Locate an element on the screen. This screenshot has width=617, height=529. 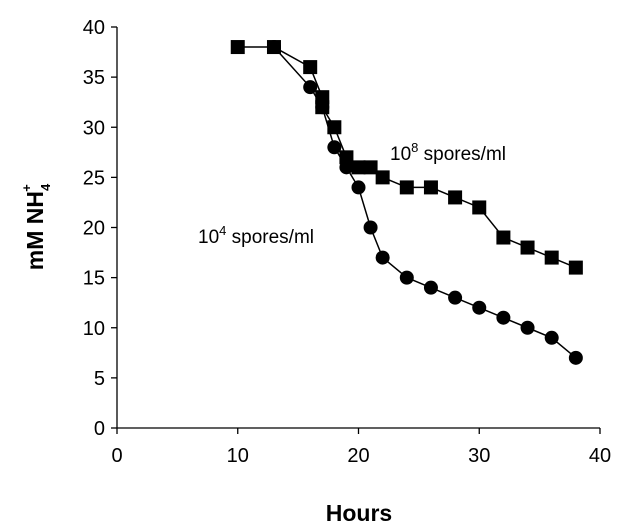
y-axis-ticks: 0 5 10 15 20 25 30 35 40 is located at coordinates (100, 228).